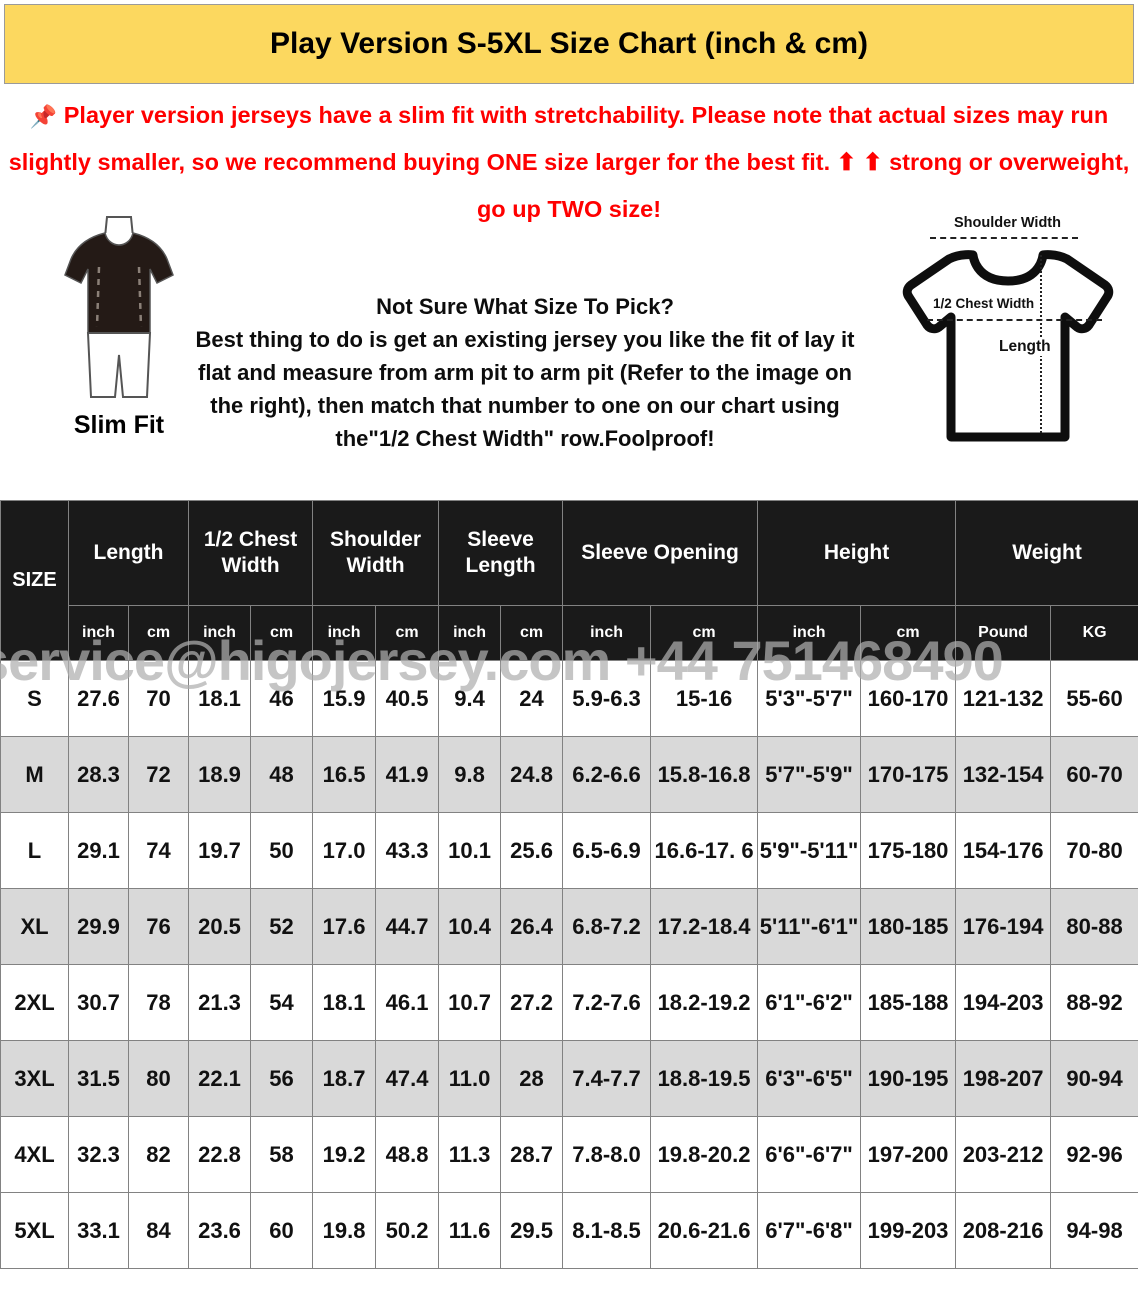 The image size is (1138, 1308). I want to click on measurement-cell: 29.9, so click(98, 926).